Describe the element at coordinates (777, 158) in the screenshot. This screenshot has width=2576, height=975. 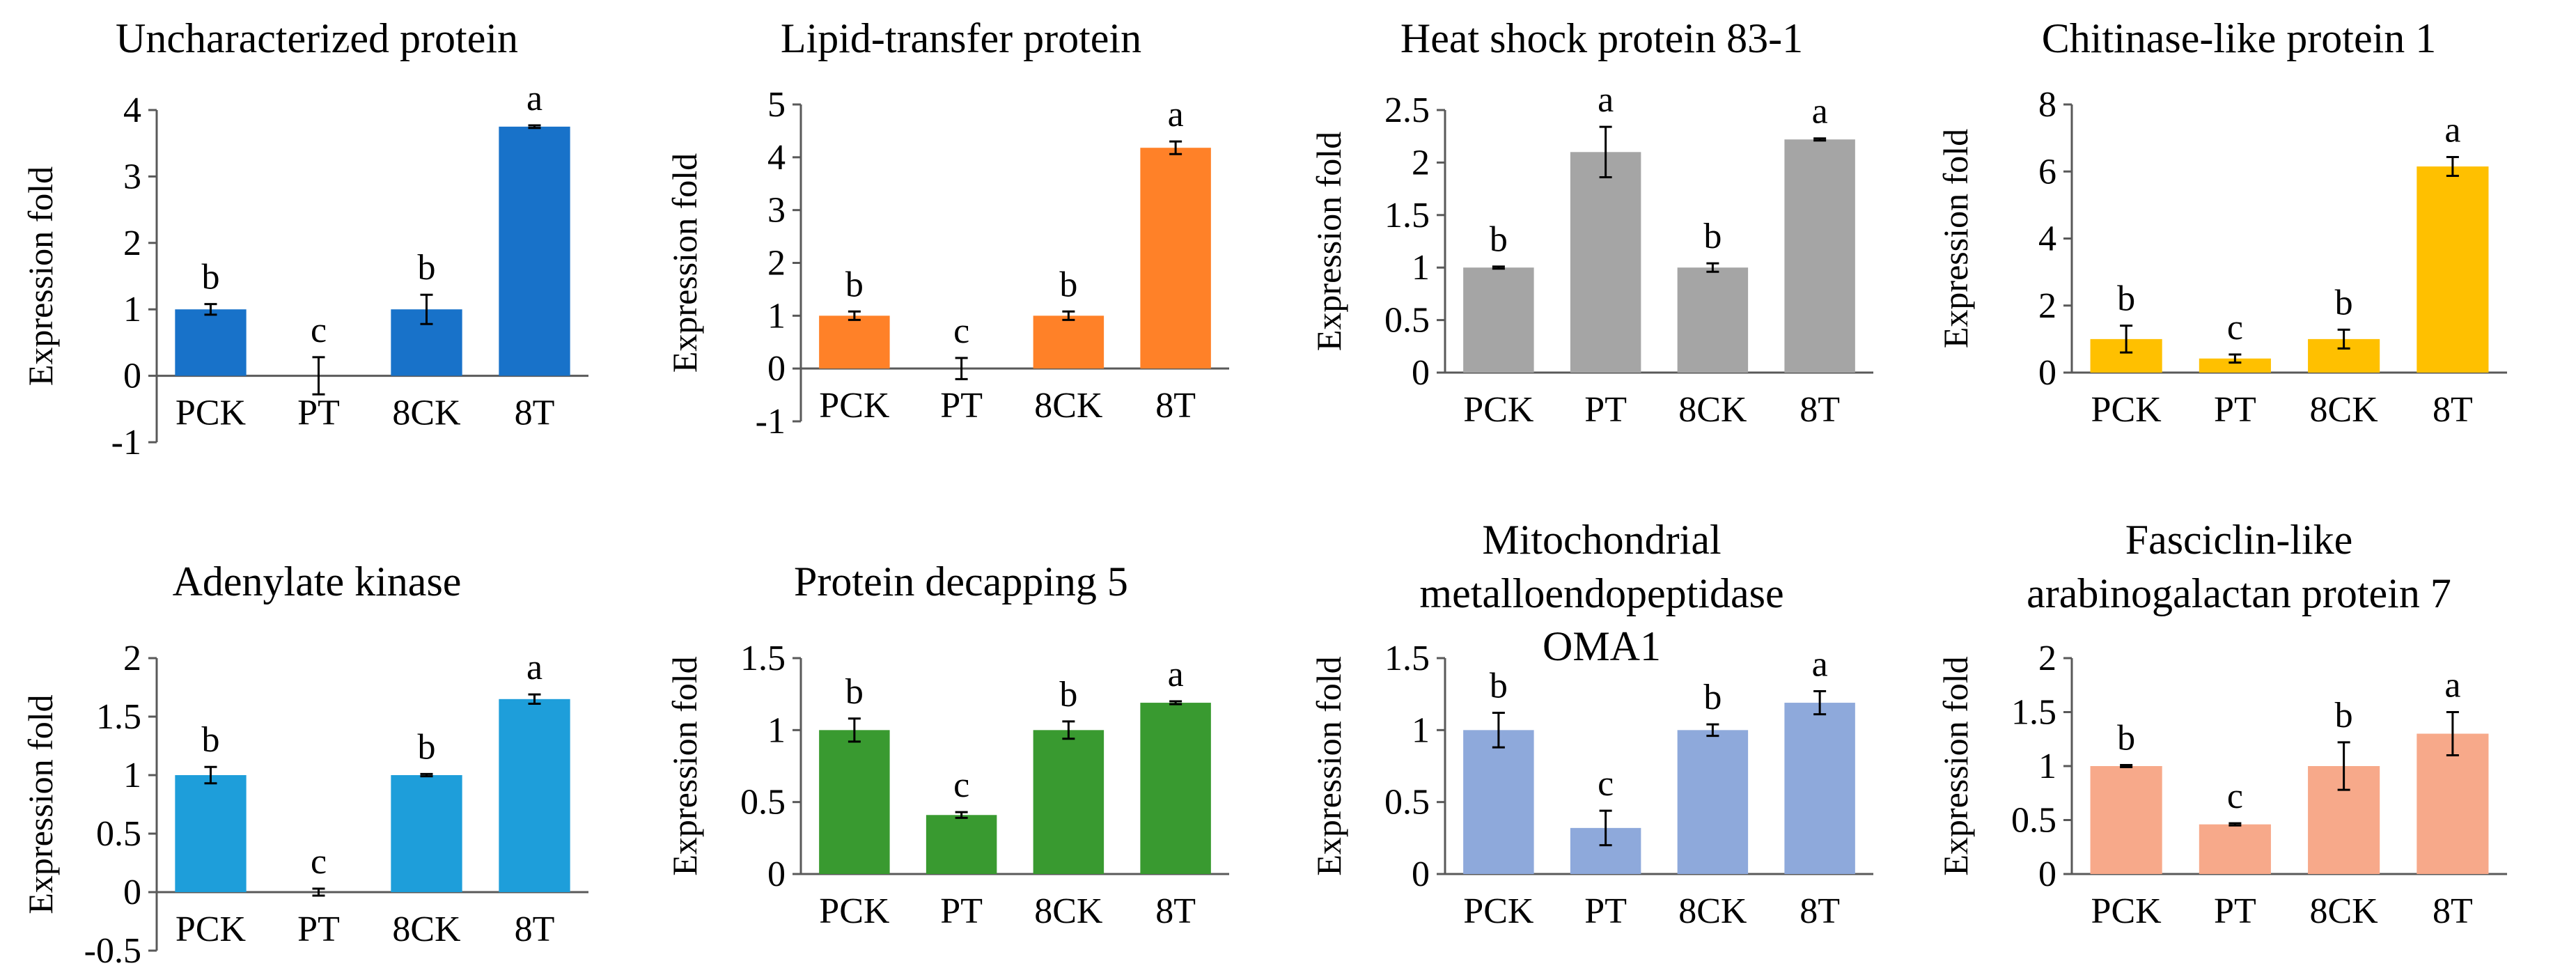
I see `y-tick-label: 4` at that location.